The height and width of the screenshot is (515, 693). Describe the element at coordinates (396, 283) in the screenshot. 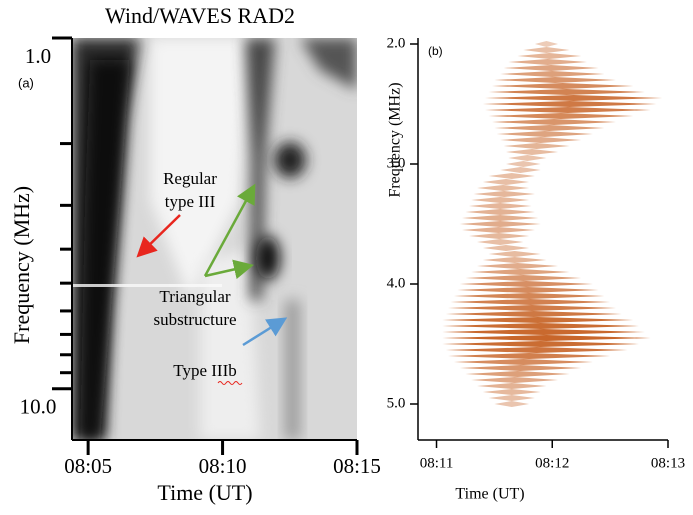

I see `y-tick-label: 4.0` at that location.